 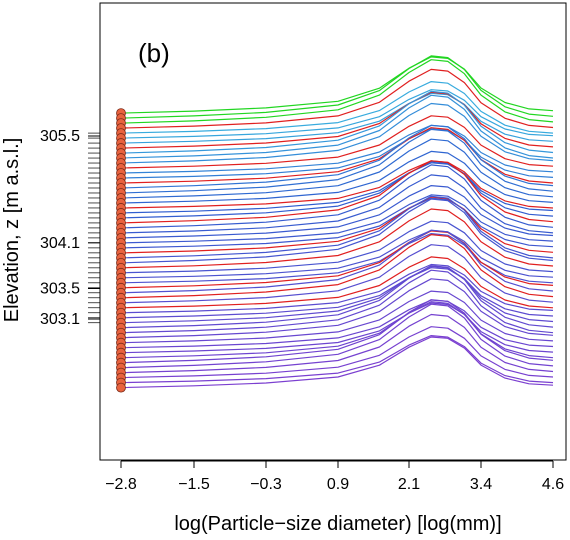 What do you see at coordinates (194, 484) in the screenshot?
I see `x-tick-label: −1.5` at bounding box center [194, 484].